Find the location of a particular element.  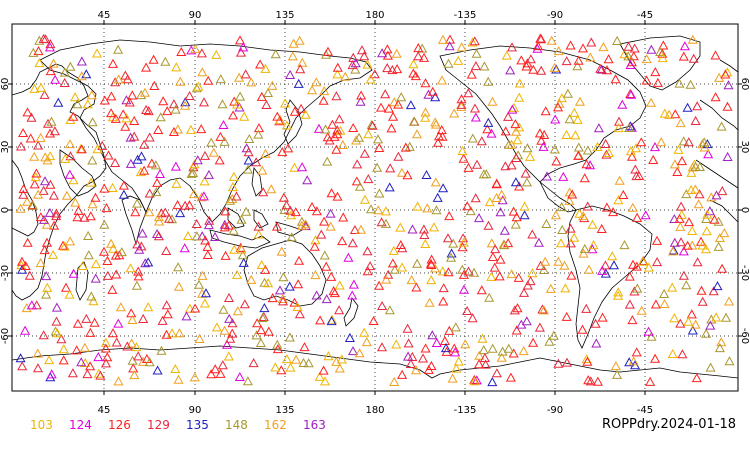

left-lat-label: -30 is located at coordinates (5, 273).